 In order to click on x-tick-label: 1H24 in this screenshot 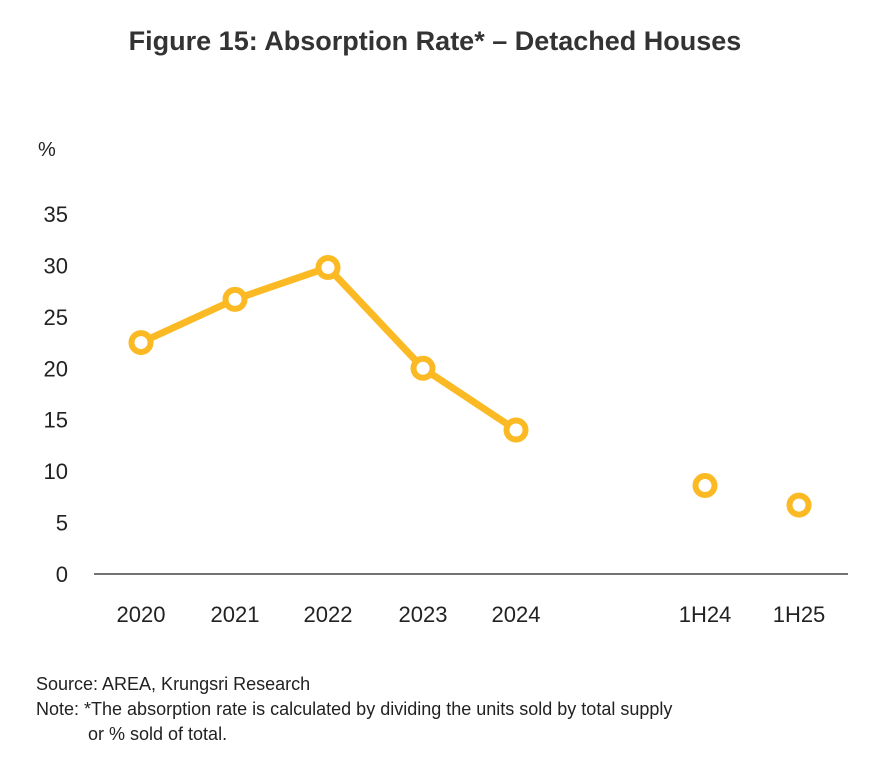, I will do `click(705, 614)`.